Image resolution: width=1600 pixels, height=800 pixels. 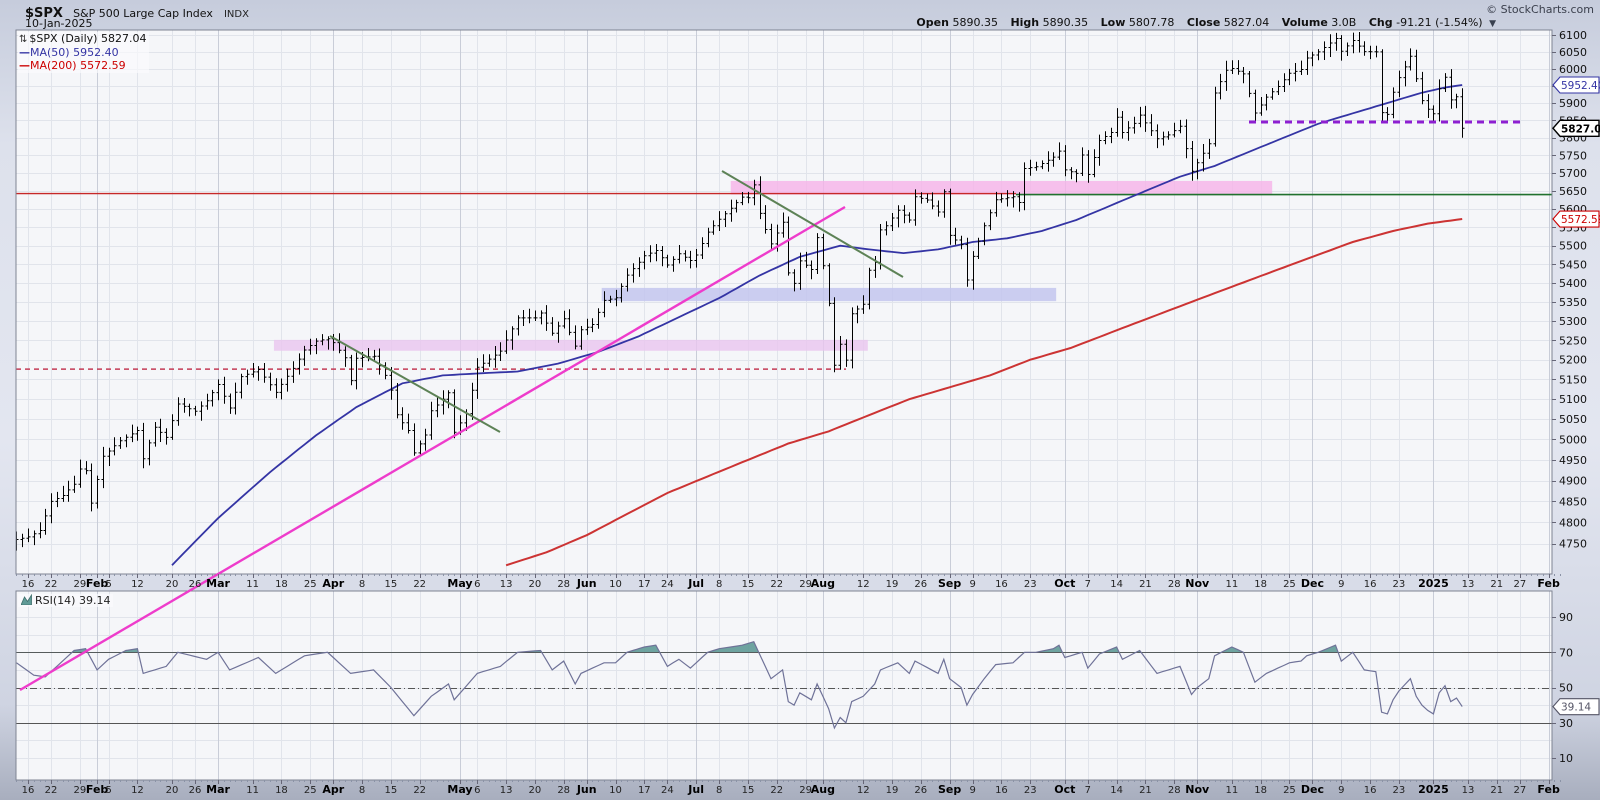 What do you see at coordinates (1312, 583) in the screenshot?
I see `date-tick-label: Dec` at bounding box center [1312, 583].